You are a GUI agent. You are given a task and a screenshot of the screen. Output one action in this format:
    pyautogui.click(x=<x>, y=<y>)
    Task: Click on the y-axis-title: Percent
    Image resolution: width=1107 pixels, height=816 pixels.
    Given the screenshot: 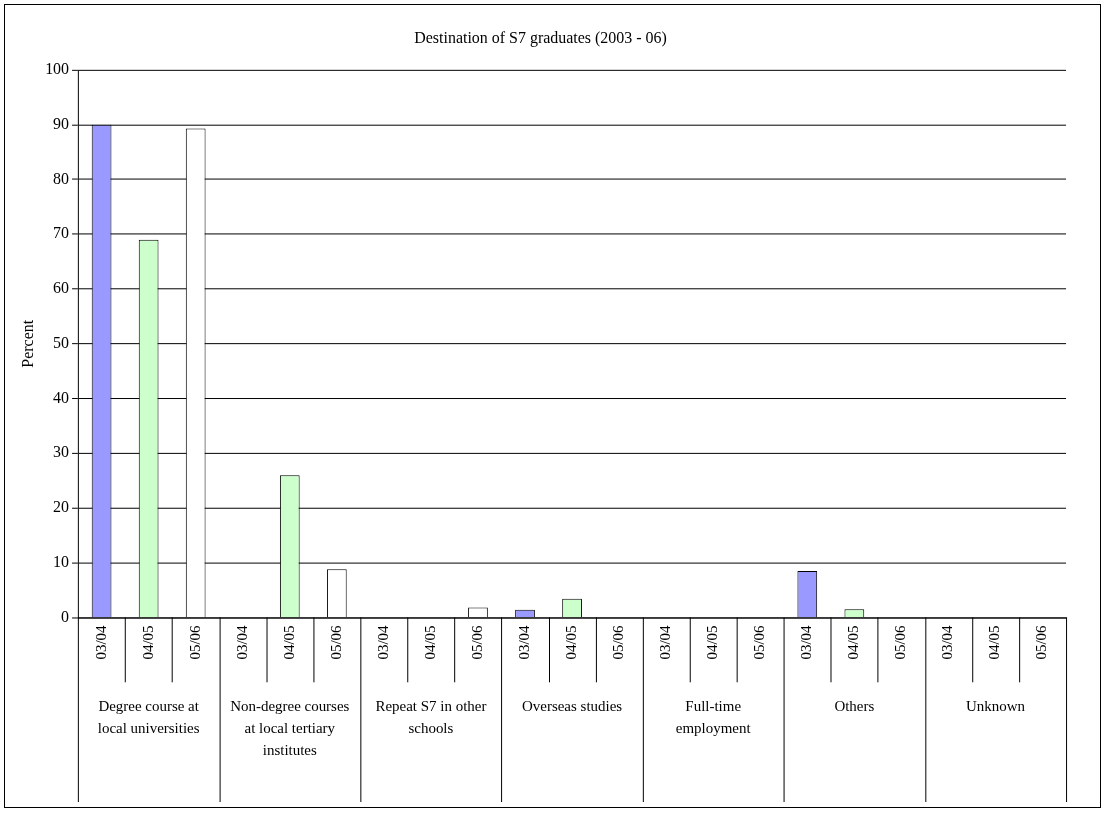 What is the action you would take?
    pyautogui.click(x=27, y=343)
    